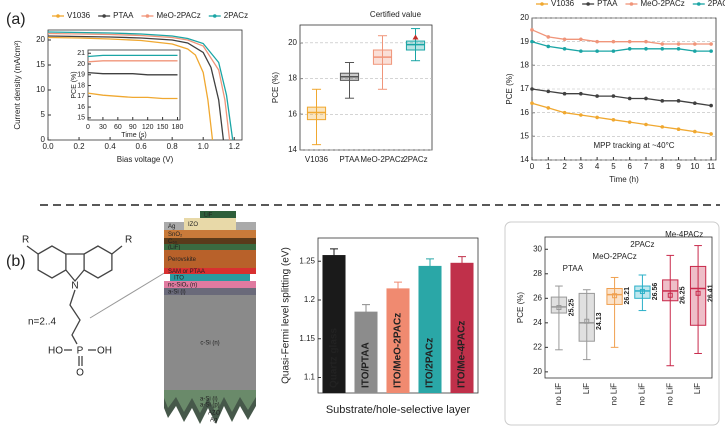  What do you see at coordinates (366, 365) in the screenshot?
I see `bar-label: ITO/PTAA` at bounding box center [366, 365].